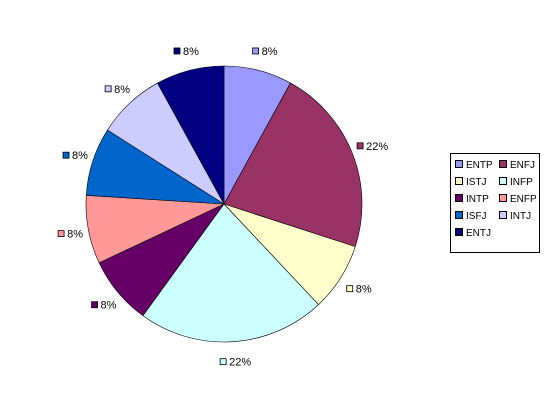 Image resolution: width=547 pixels, height=408 pixels. I want to click on legend-item-intj: INTJ, so click(515, 217).